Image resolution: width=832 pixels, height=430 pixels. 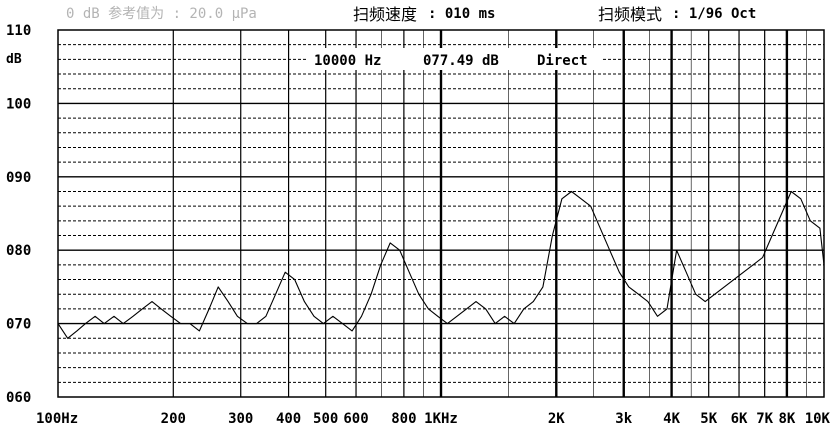 What do you see at coordinates (739, 419) in the screenshot?
I see `x-tick-label: 6K` at bounding box center [739, 419].